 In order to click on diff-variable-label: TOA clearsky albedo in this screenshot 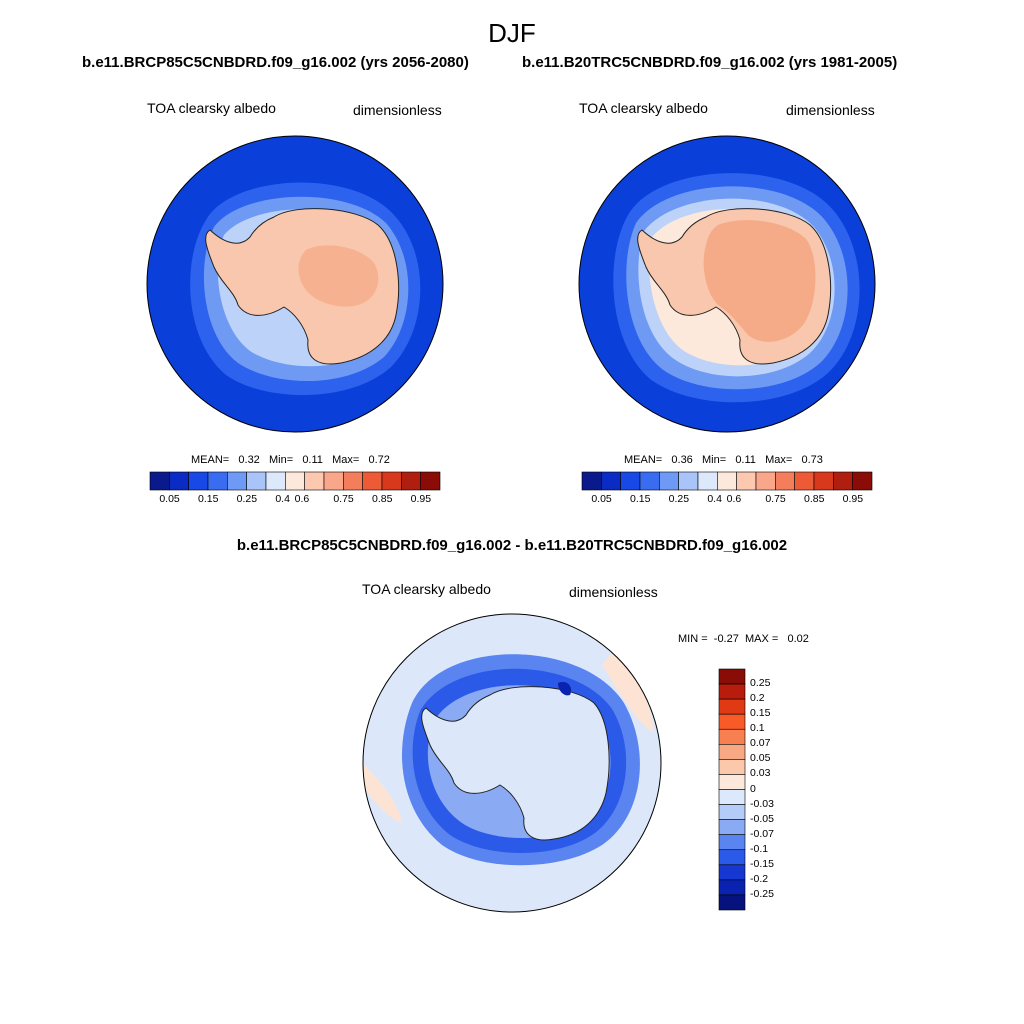, I will do `click(426, 589)`.